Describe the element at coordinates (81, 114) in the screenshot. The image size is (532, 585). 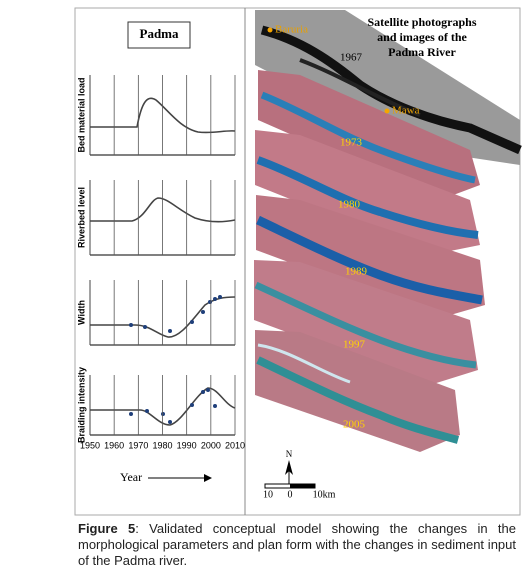
I see `y-axis-title: Bed material load` at that location.